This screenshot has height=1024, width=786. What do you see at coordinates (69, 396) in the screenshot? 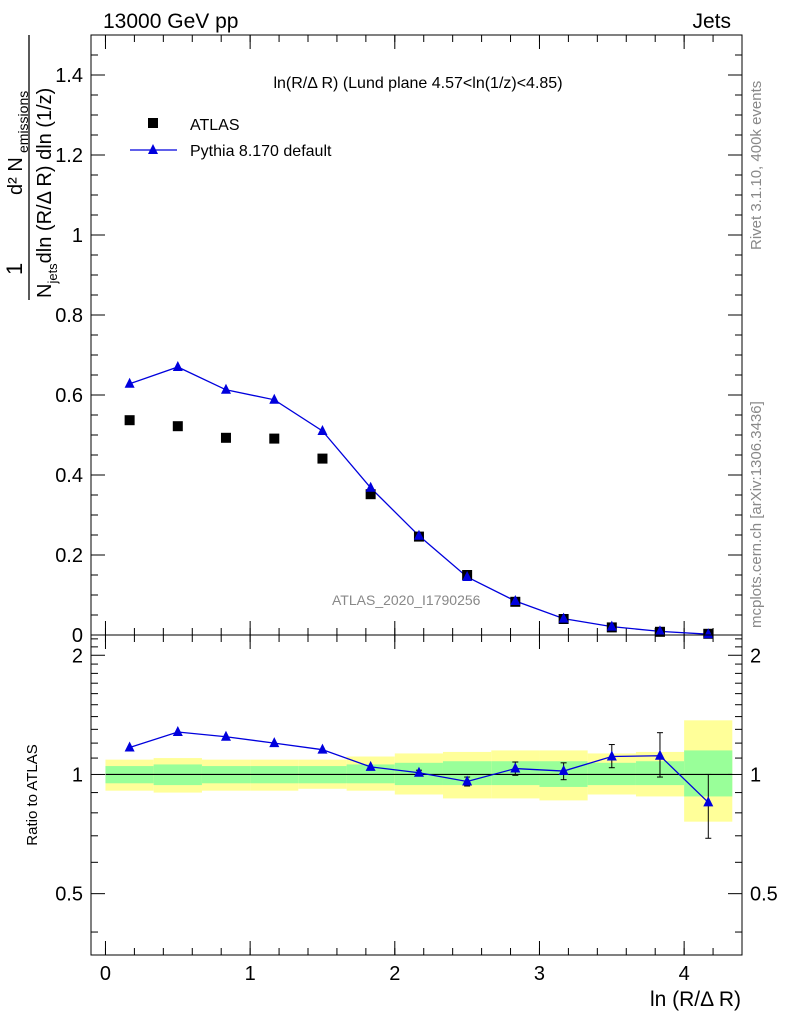
I see `y-tick-label: 0.6` at bounding box center [69, 396].